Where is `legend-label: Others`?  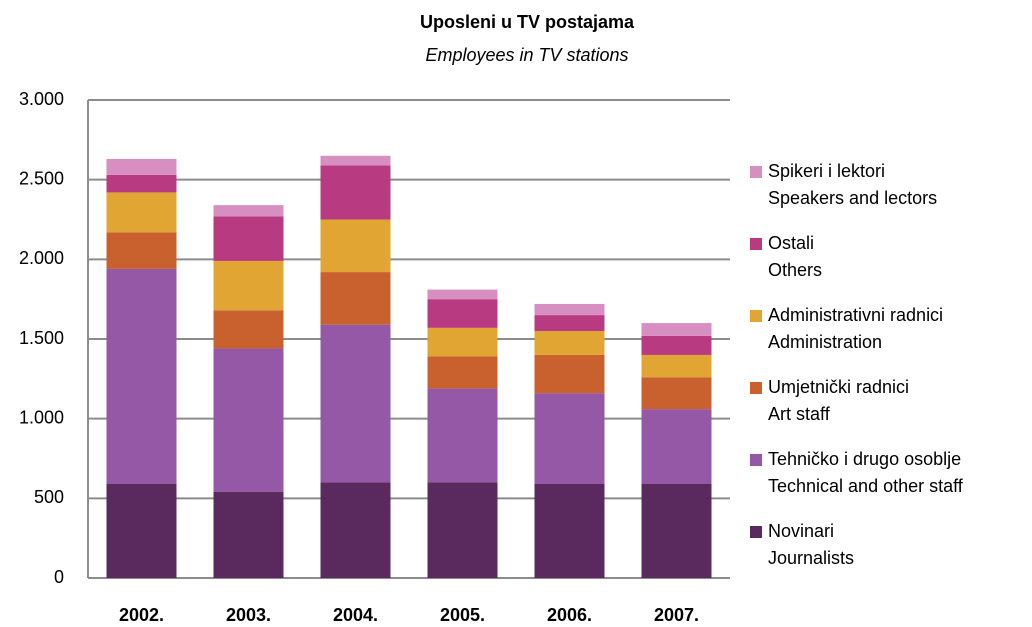
legend-label: Others is located at coordinates (795, 270).